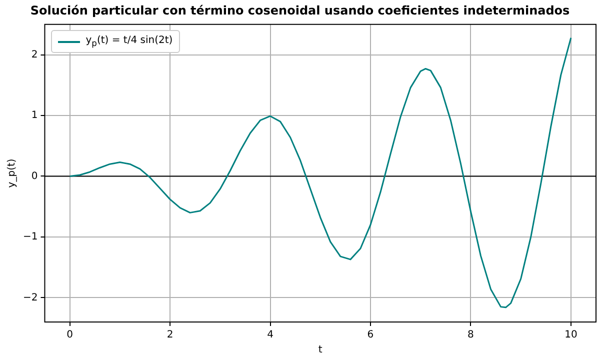 The image size is (600, 358). What do you see at coordinates (571, 335) in the screenshot?
I see `x-tick-label: 10` at bounding box center [571, 335].